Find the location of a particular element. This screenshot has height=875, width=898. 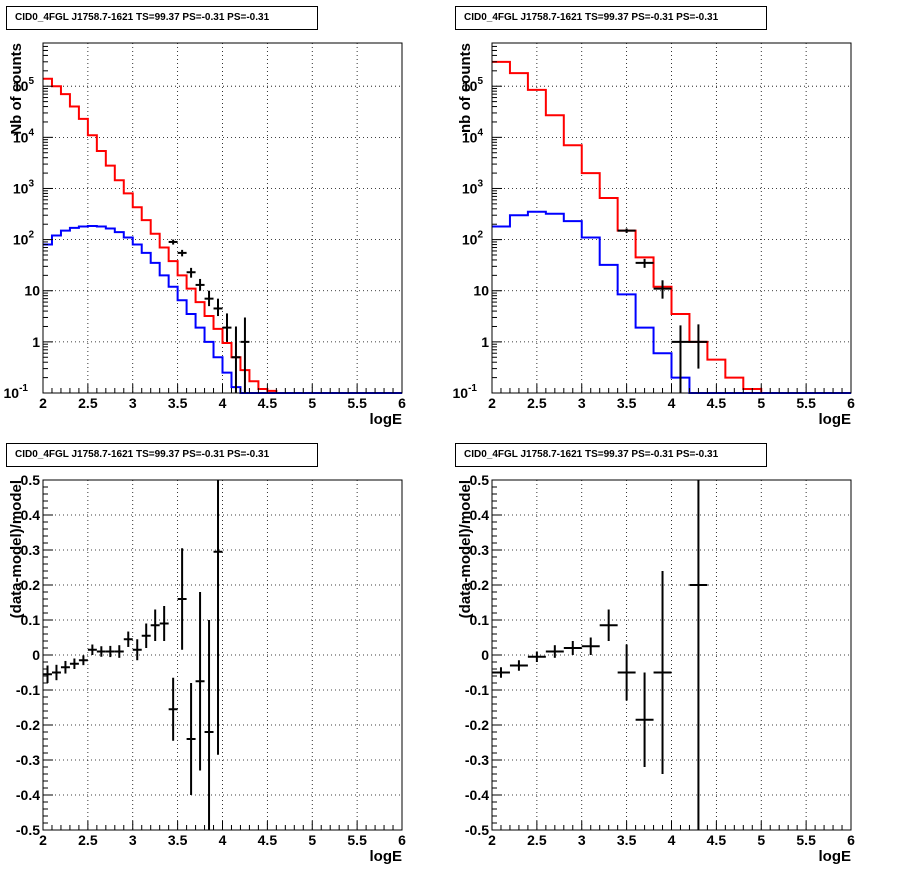

y-tick-label: 10³ is located at coordinates (473, 187).